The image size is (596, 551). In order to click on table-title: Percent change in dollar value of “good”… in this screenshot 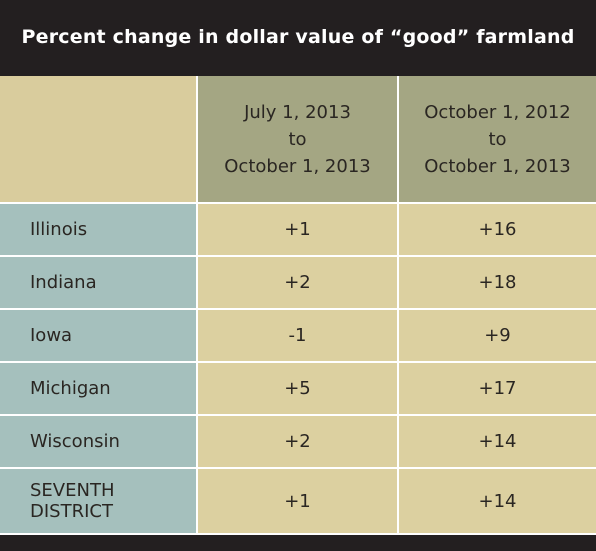, I will do `click(298, 37)`.